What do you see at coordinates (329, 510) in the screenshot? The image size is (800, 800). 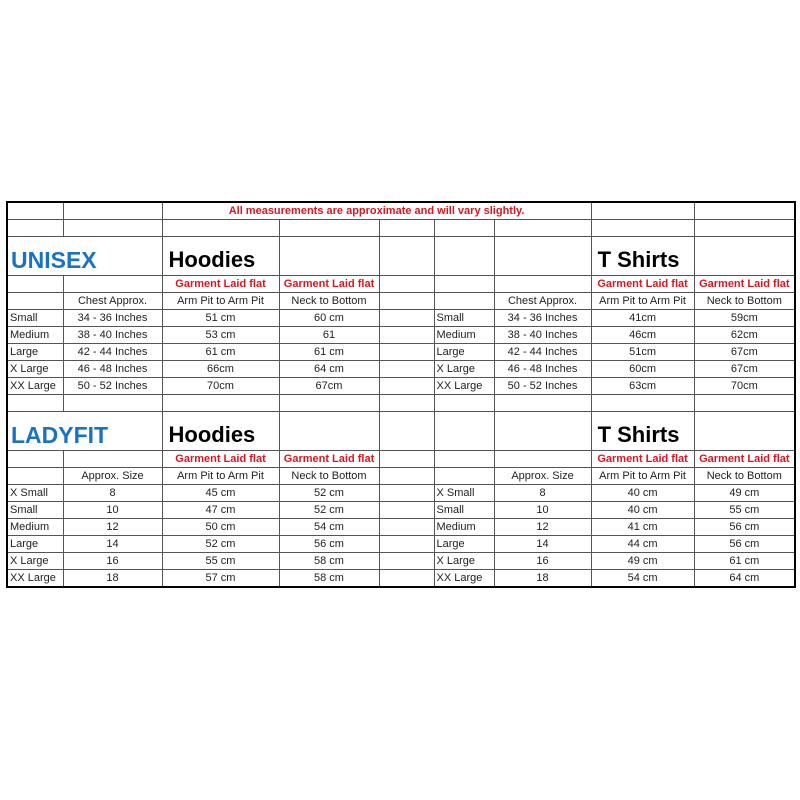 I see `length-measure: 52 cm` at bounding box center [329, 510].